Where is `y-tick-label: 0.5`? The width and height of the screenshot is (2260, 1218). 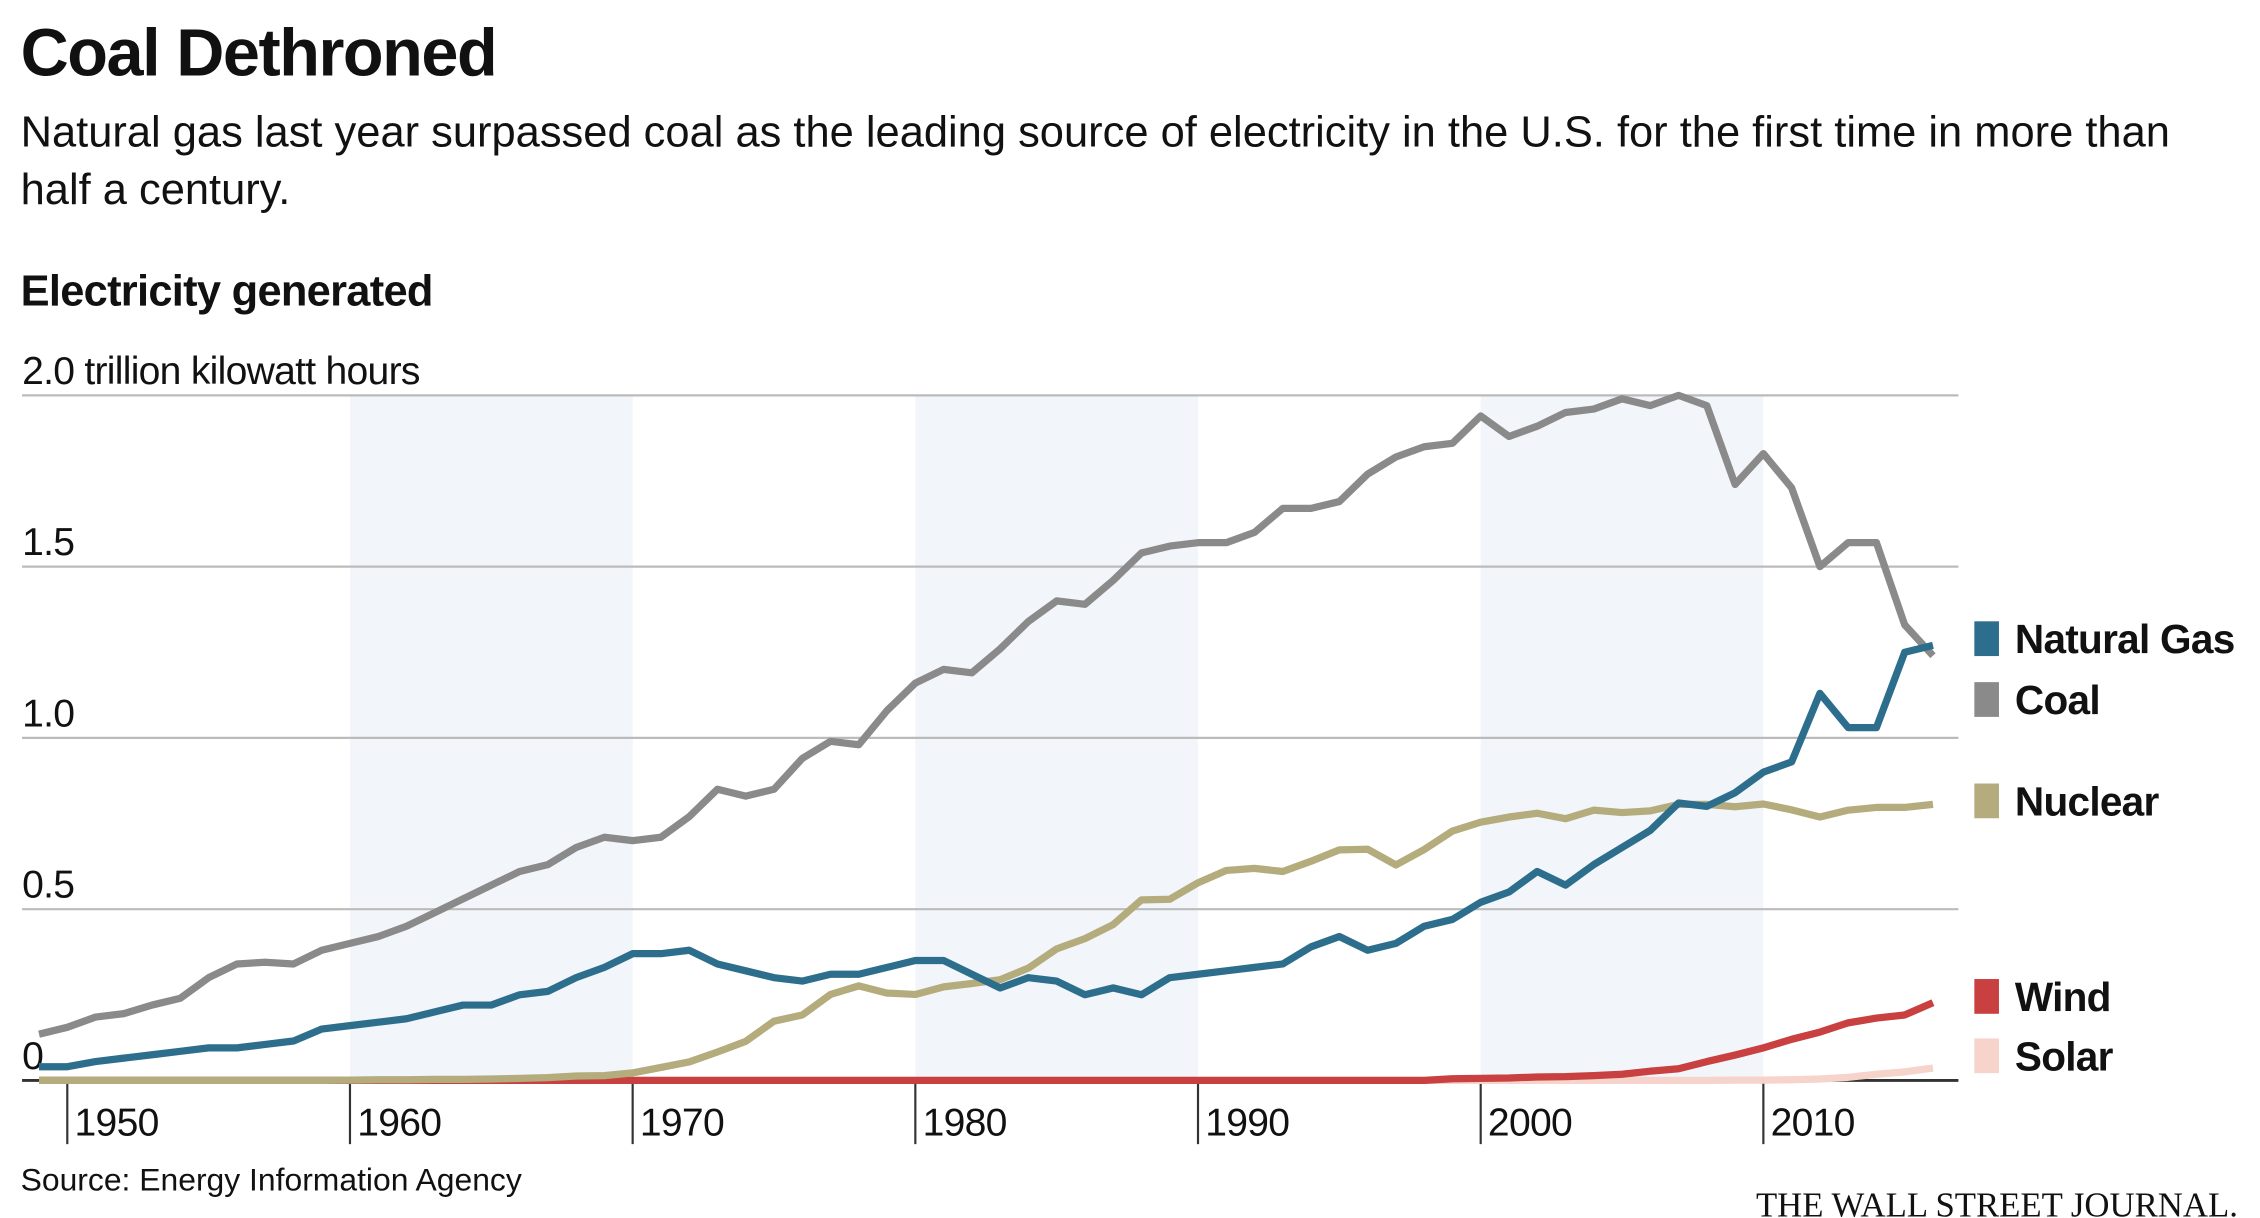
y-tick-label: 0.5 is located at coordinates (48, 885).